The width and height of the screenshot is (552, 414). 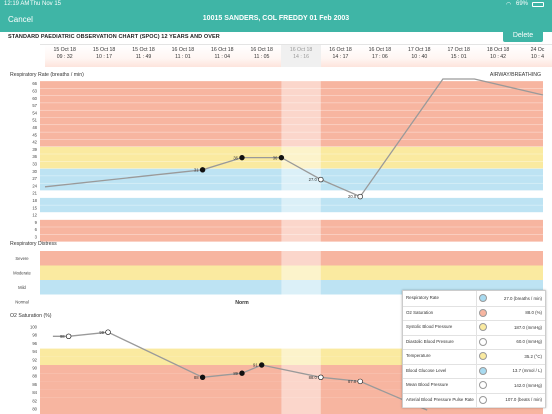 I want to click on timepoint-time: 11 : 05, so click(x=261, y=56).